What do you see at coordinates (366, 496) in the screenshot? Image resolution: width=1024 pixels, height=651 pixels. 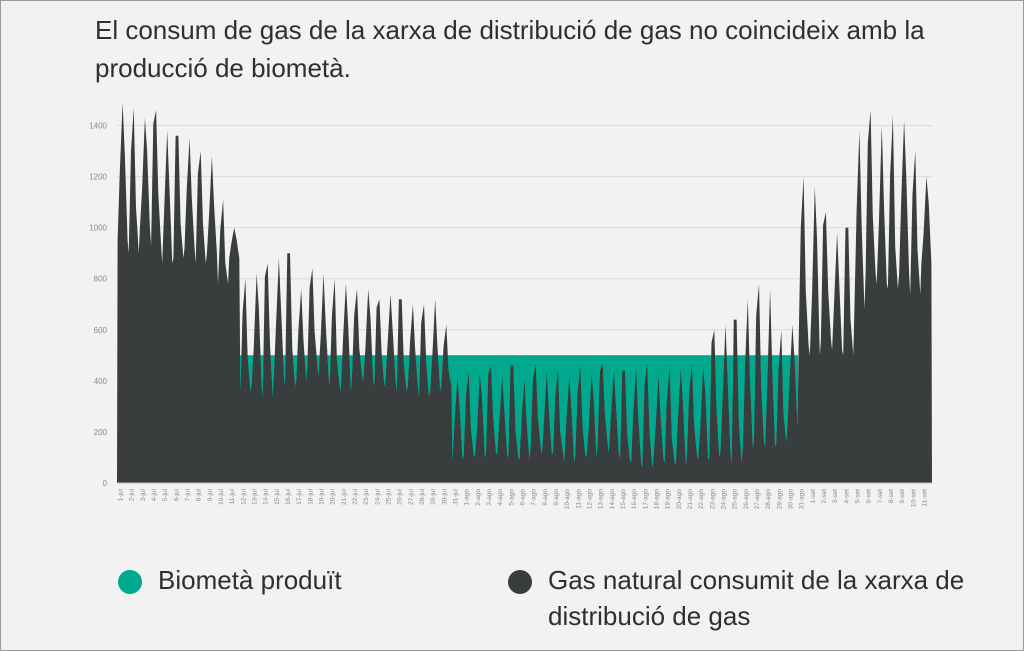 I see `x-tick-label: 23-jul` at bounding box center [366, 496].